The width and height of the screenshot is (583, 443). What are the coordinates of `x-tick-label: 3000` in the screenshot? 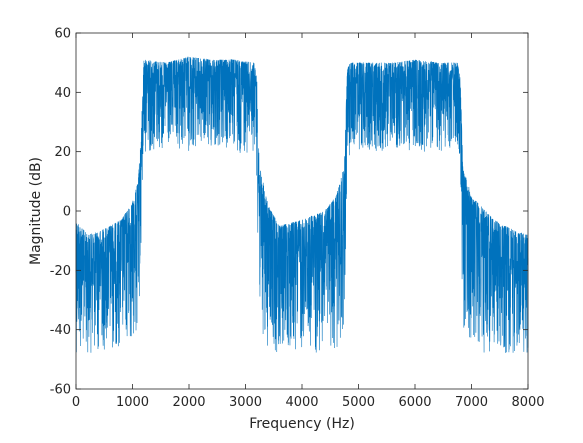 It's located at (245, 402).